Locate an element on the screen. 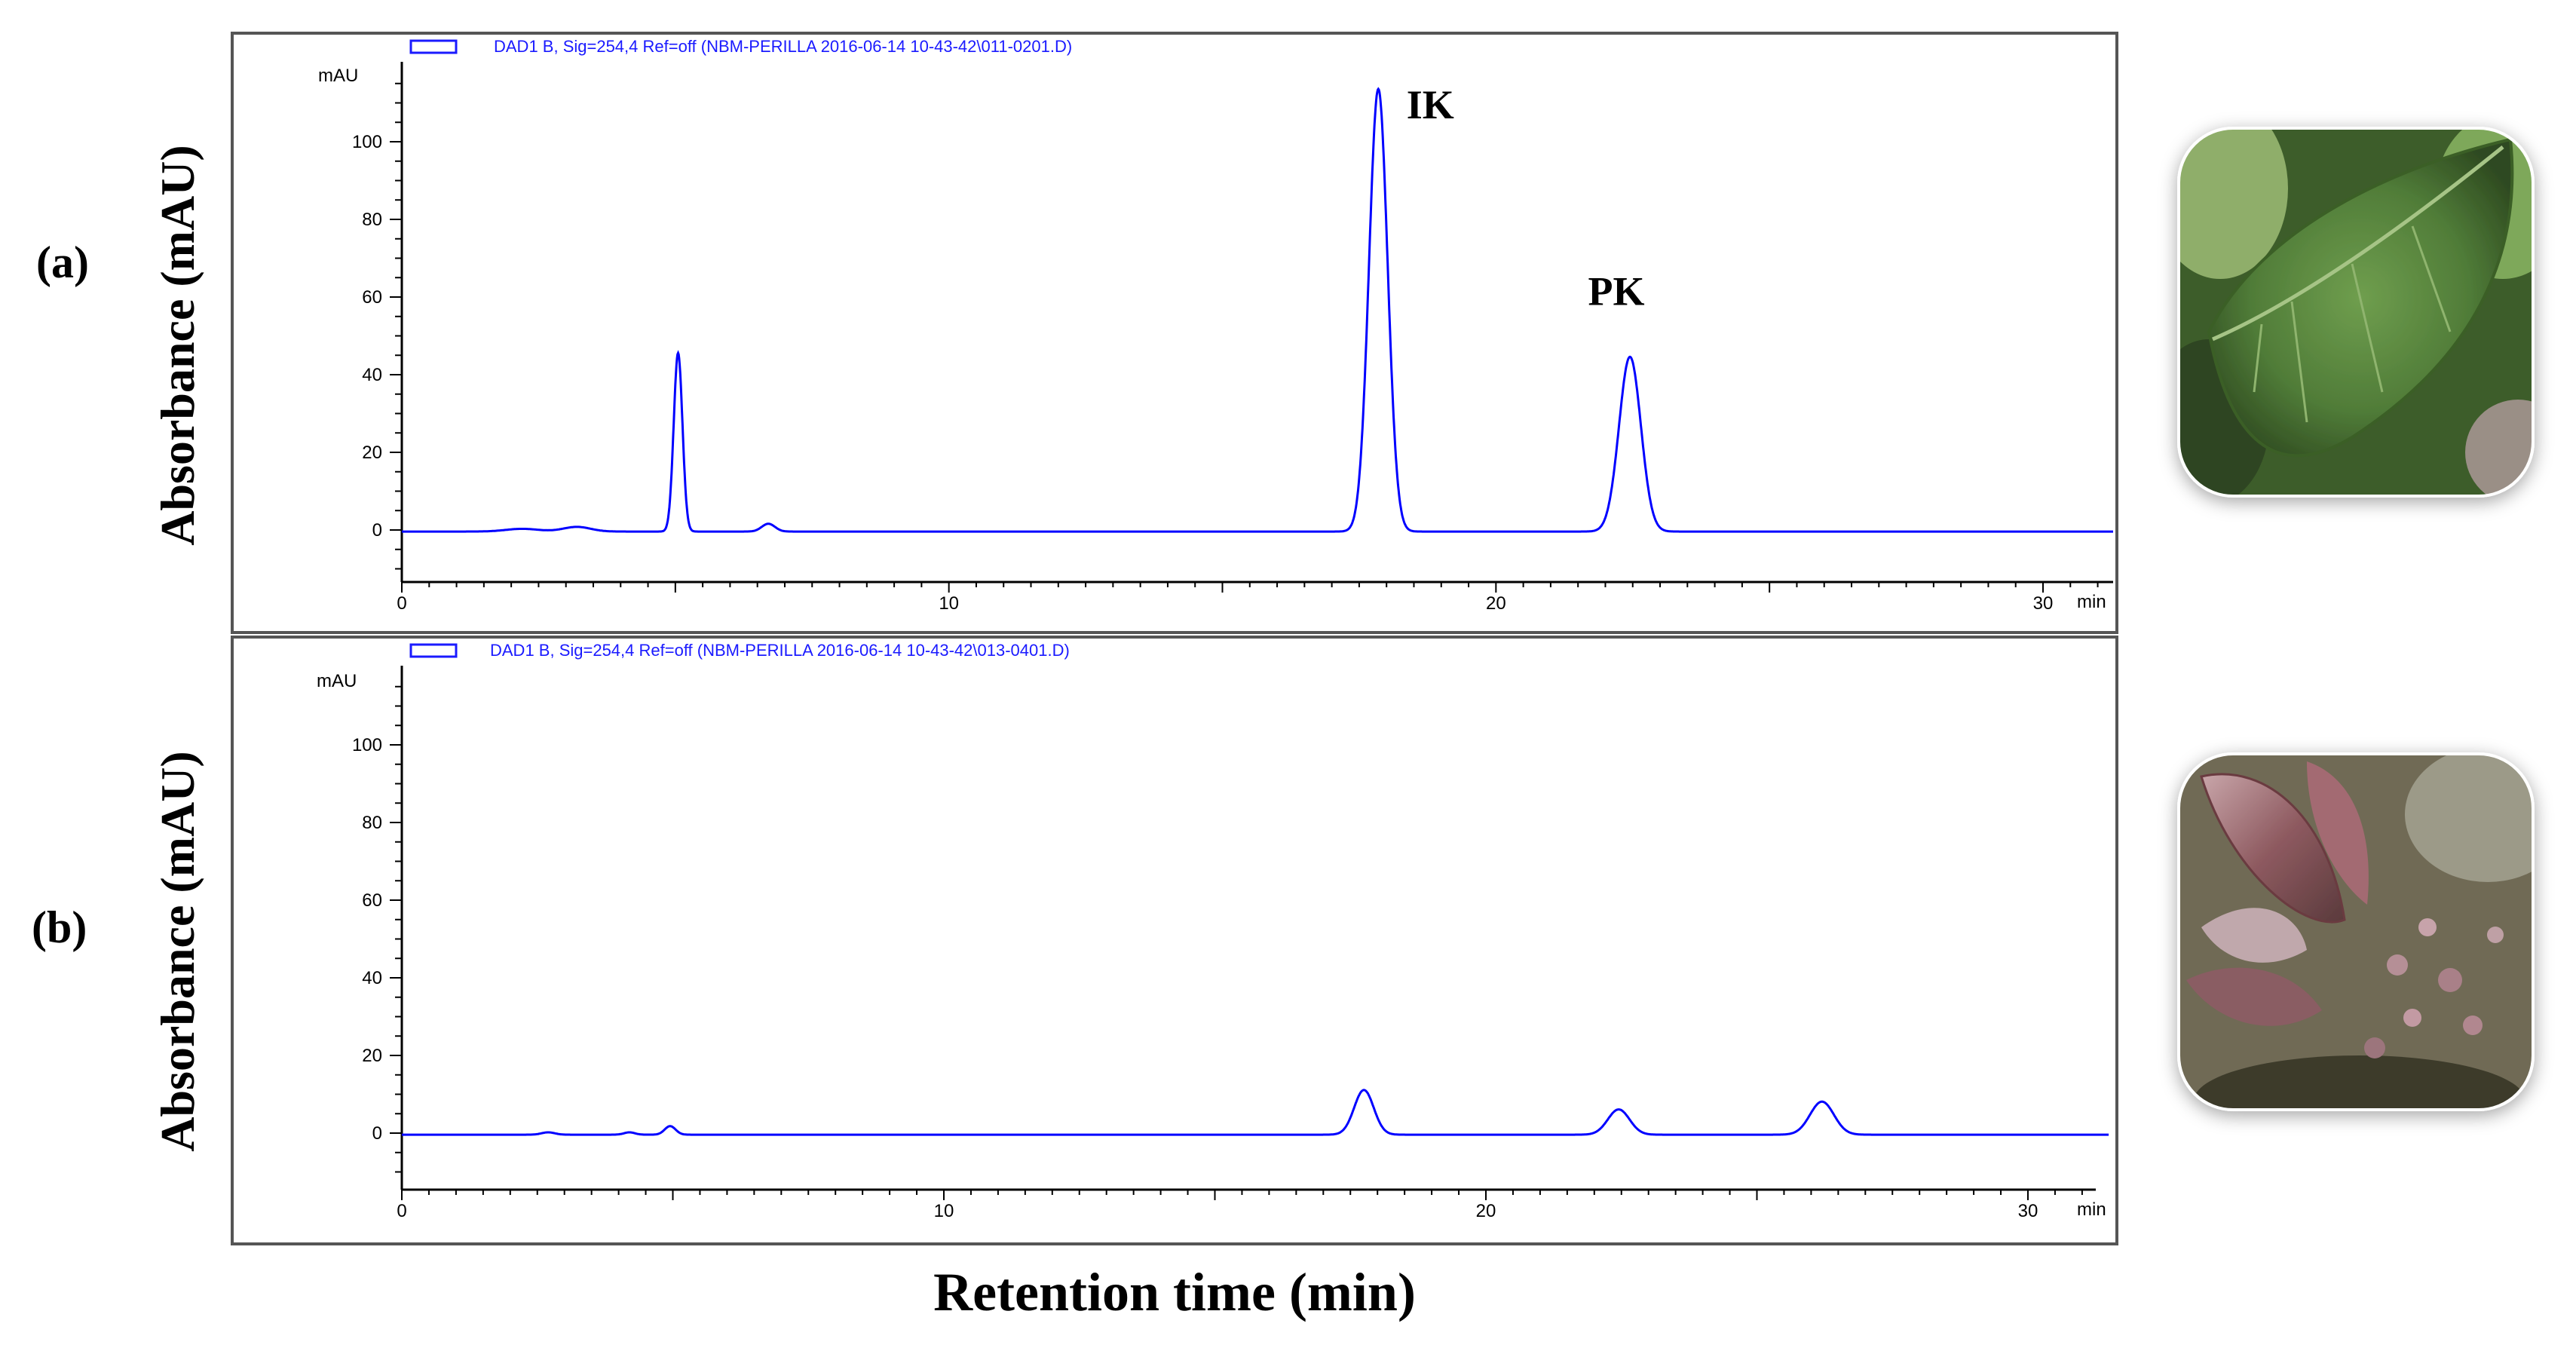  panel-label-b: (b) is located at coordinates (59, 927).